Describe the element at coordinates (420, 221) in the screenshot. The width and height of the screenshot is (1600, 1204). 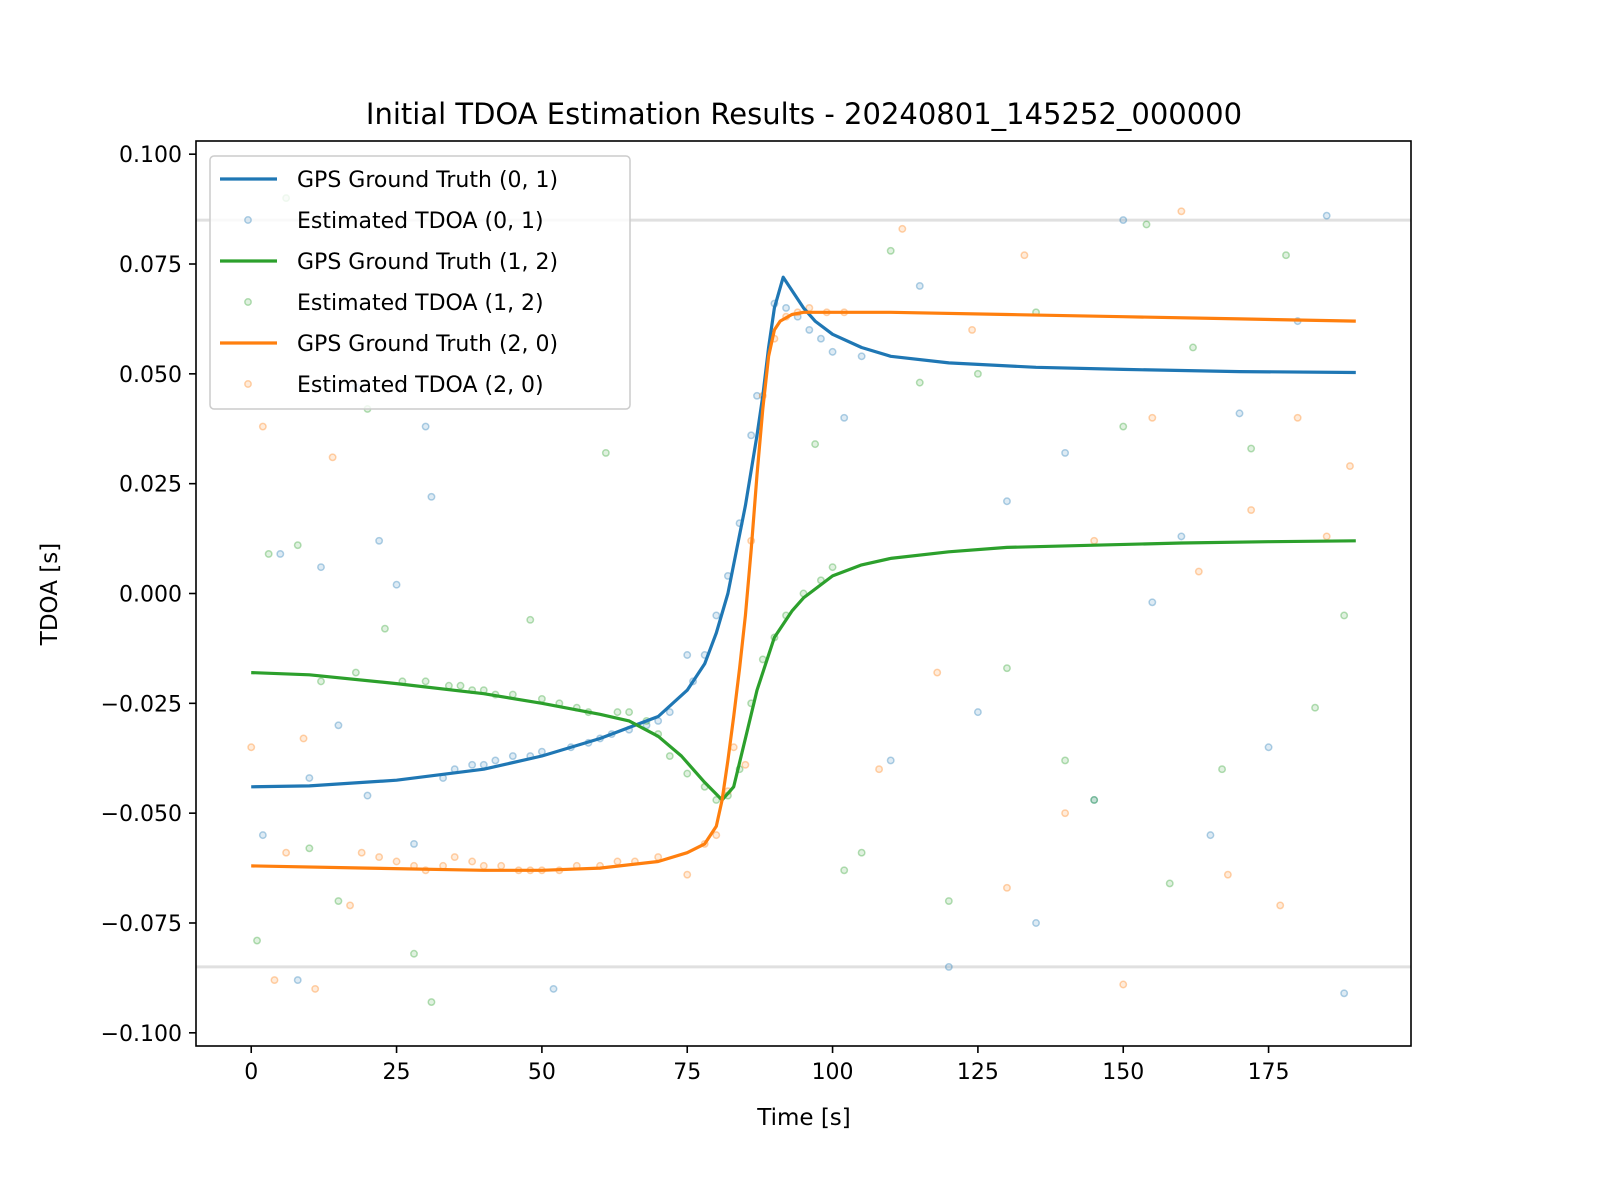
I see `legend-label: Estimated TDOA (0, 1)` at that location.